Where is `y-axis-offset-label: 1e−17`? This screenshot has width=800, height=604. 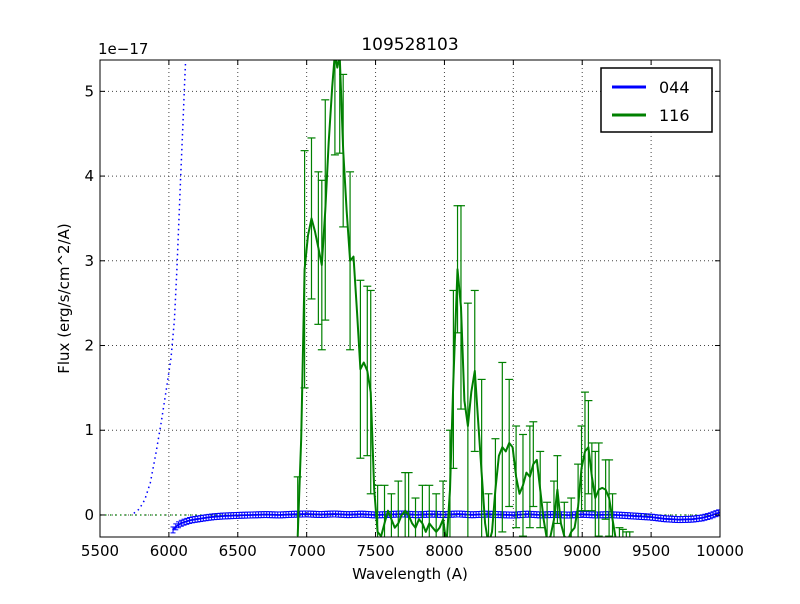
y-axis-offset-label: 1e−17 is located at coordinates (123, 49).